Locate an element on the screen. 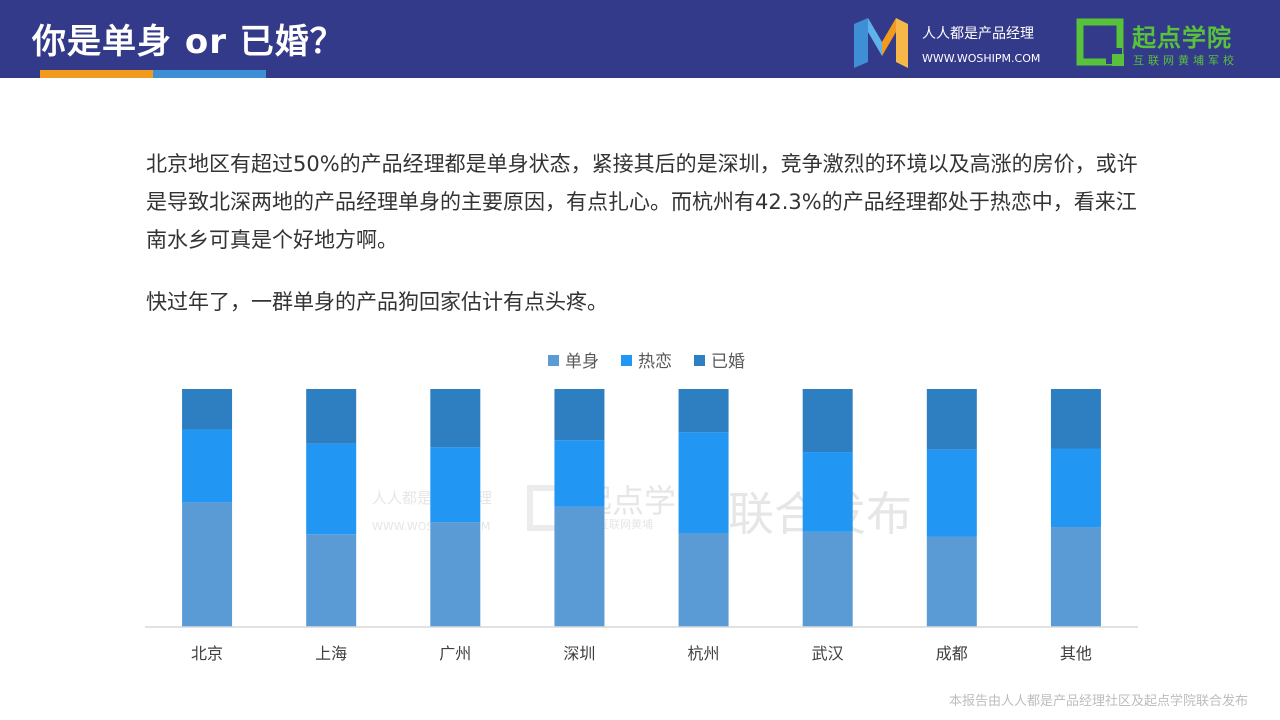  x-tick-label-0: 北京 is located at coordinates (207, 653).